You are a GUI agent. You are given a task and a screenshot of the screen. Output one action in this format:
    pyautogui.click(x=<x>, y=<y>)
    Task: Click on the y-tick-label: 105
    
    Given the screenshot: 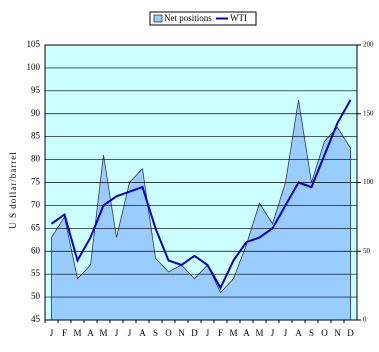 What is the action you would take?
    pyautogui.click(x=34, y=44)
    